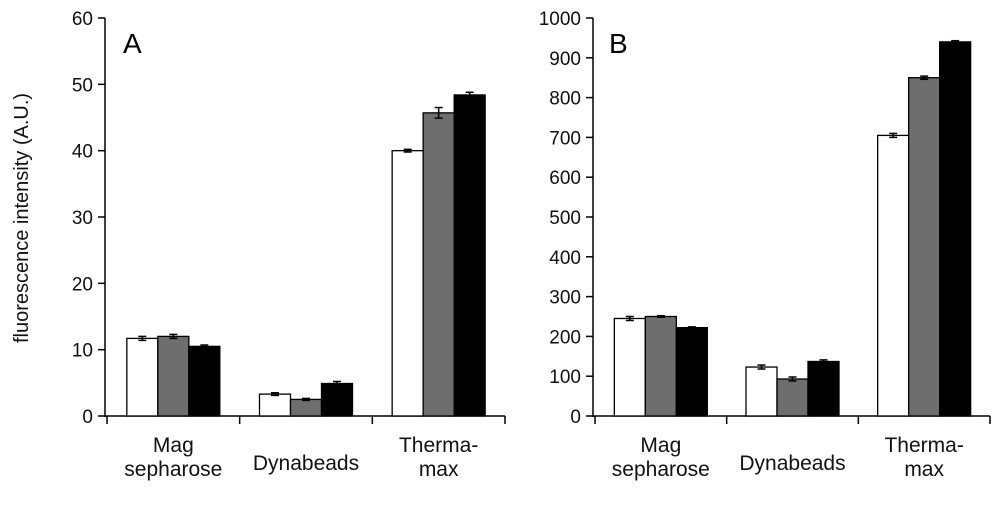 The width and height of the screenshot is (1000, 506). I want to click on y-tick-label: 700, so click(565, 138).